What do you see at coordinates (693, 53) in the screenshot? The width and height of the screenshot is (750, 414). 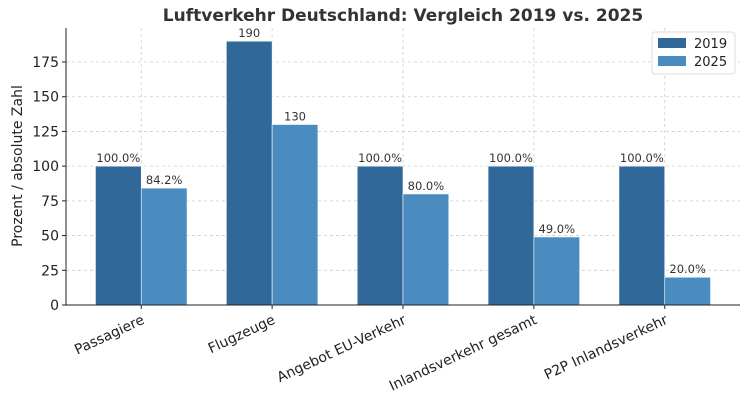 I see `legend: 2019 2025` at bounding box center [693, 53].